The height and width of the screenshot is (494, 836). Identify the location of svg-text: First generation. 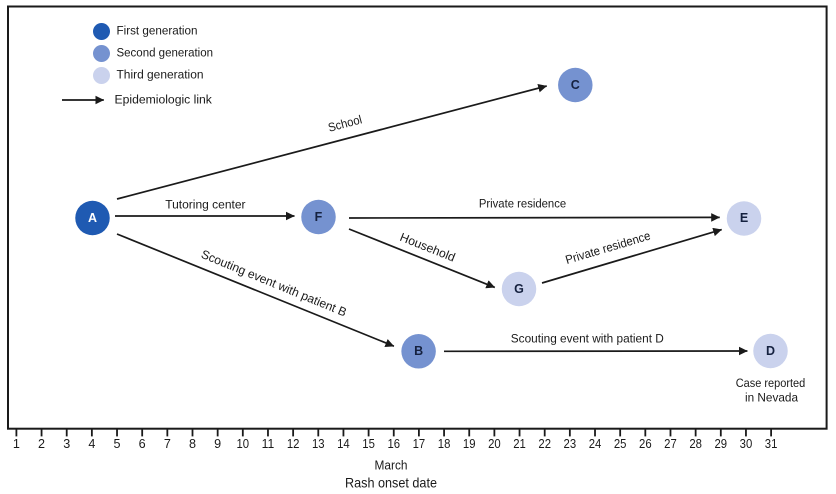
(157, 30).